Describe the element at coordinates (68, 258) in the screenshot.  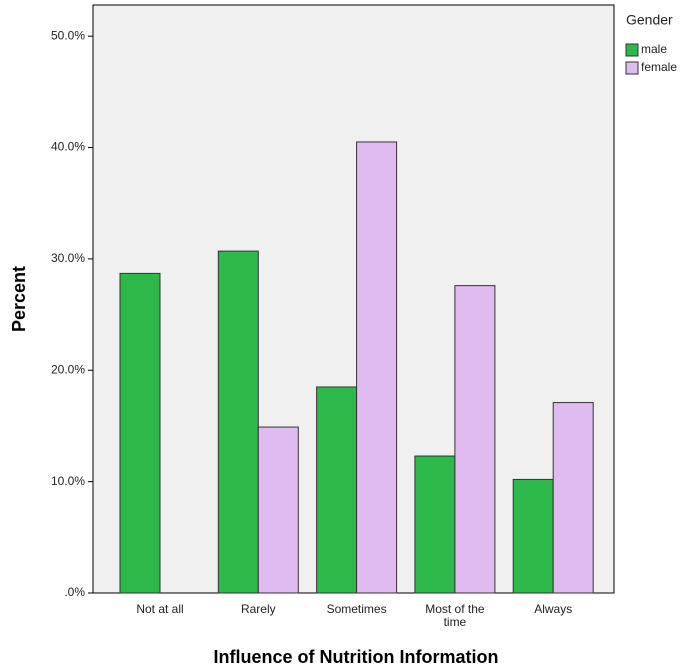
I see `y-tick-label: 30.0%` at that location.